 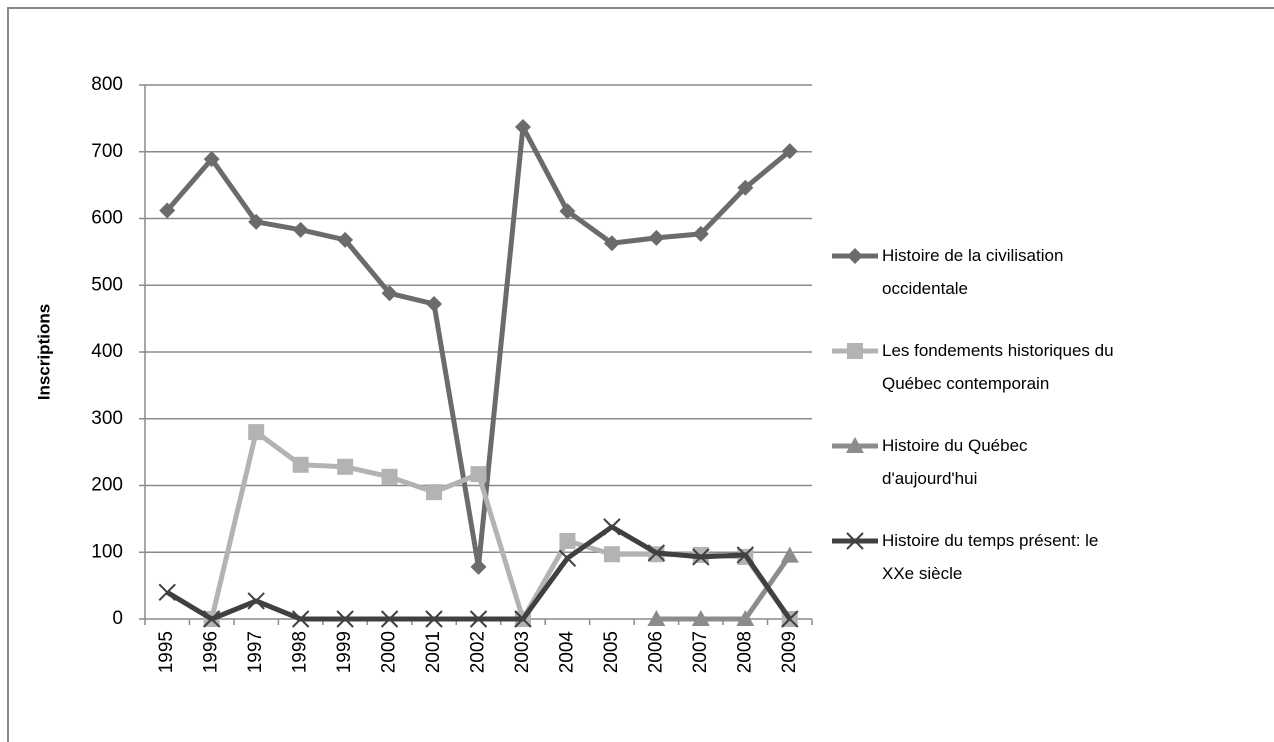 I want to click on y-tick-label: 200, so click(x=107, y=485).